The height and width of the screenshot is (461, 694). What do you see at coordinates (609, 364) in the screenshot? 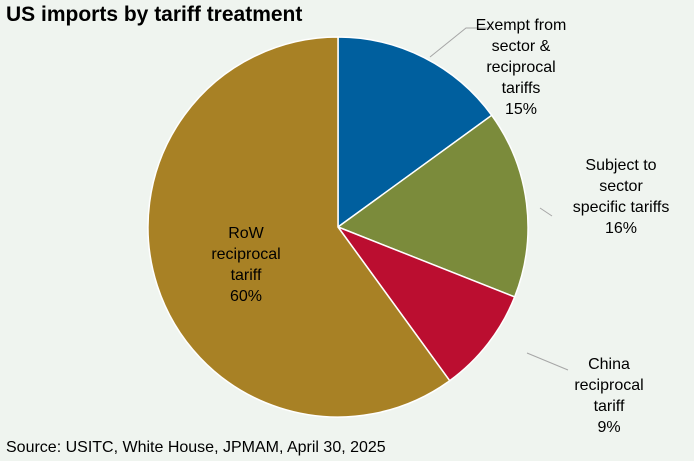
I see `slice-label-line: China` at bounding box center [609, 364].